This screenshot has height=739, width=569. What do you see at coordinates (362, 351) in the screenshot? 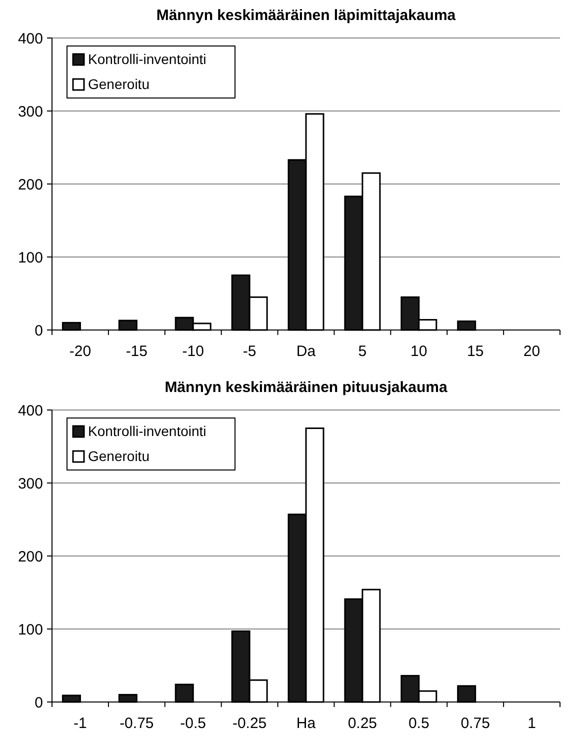
I see `x-tick-label: 5` at bounding box center [362, 351].